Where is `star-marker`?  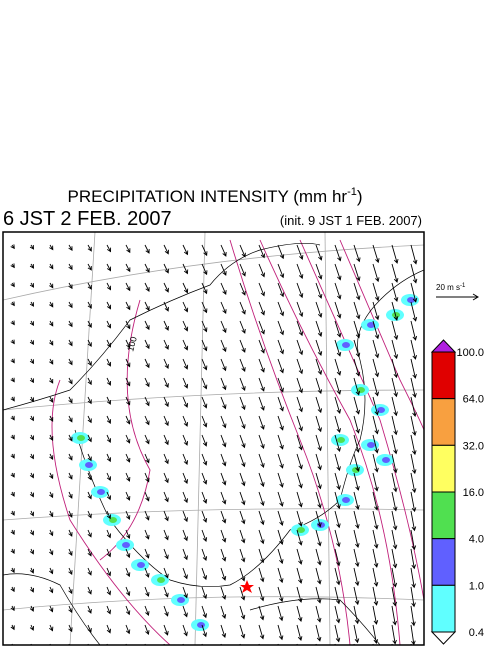
star-marker is located at coordinates (247, 586).